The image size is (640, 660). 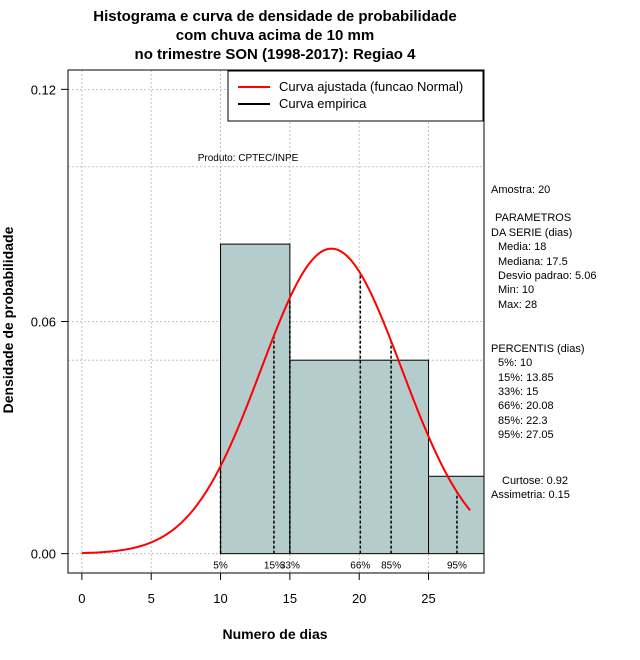 I want to click on percentile-label: 5%, so click(x=220, y=566).